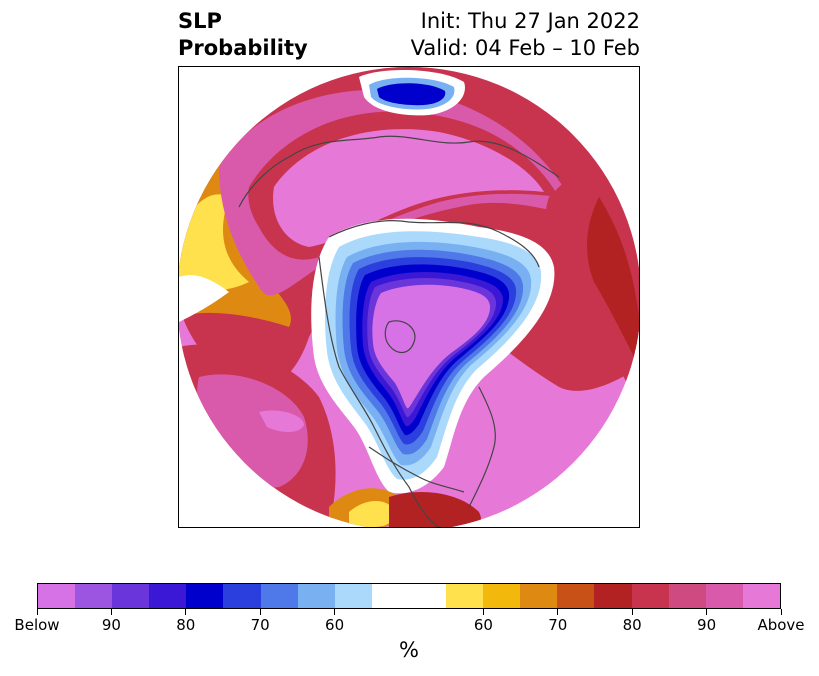 This screenshot has width=819, height=676. I want to click on colorbar-unit-label: %, so click(409, 650).